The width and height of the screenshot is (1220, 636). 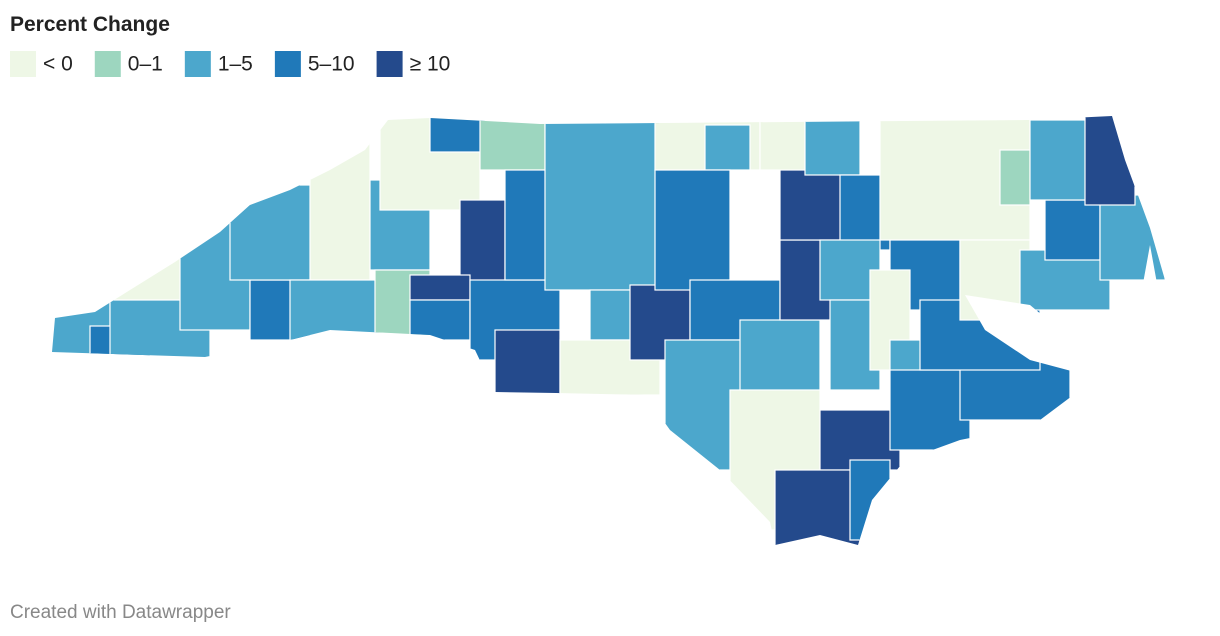 What do you see at coordinates (145, 64) in the screenshot?
I see `legend-label: 0–1` at bounding box center [145, 64].